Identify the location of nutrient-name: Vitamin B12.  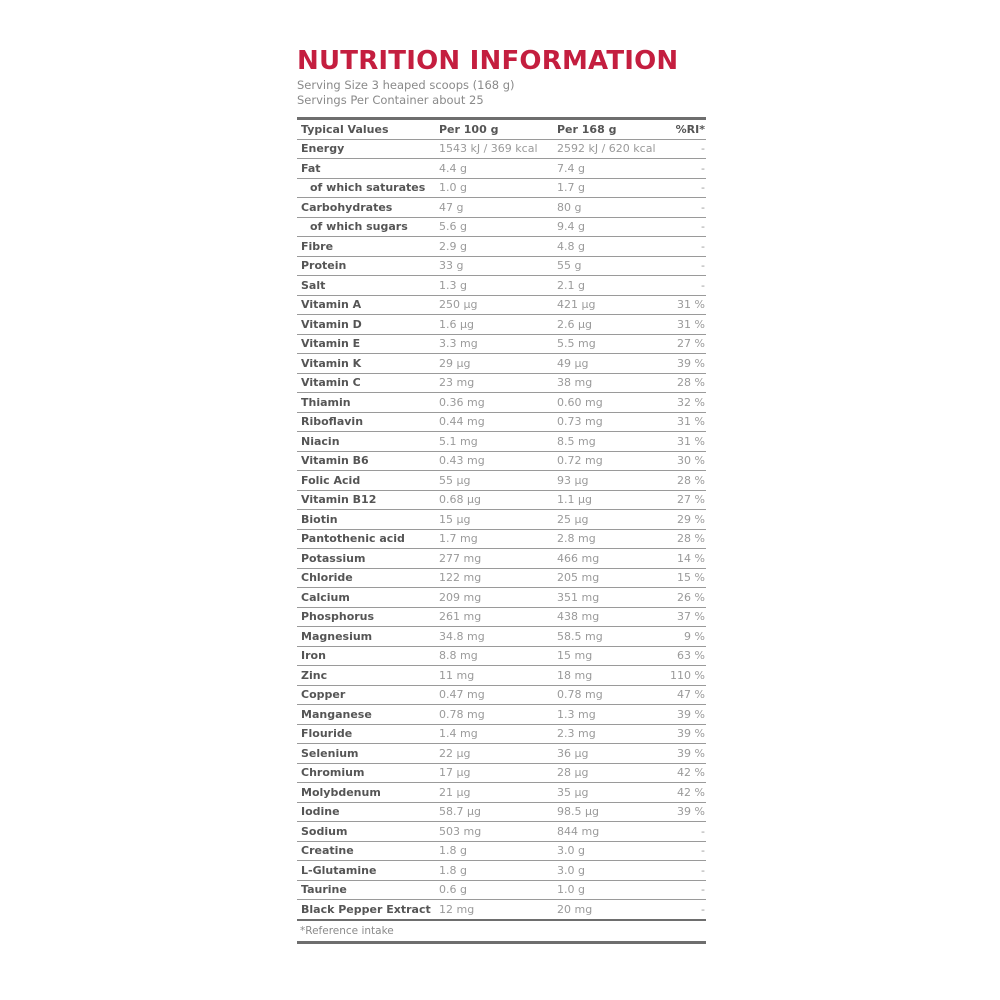
(366, 500).